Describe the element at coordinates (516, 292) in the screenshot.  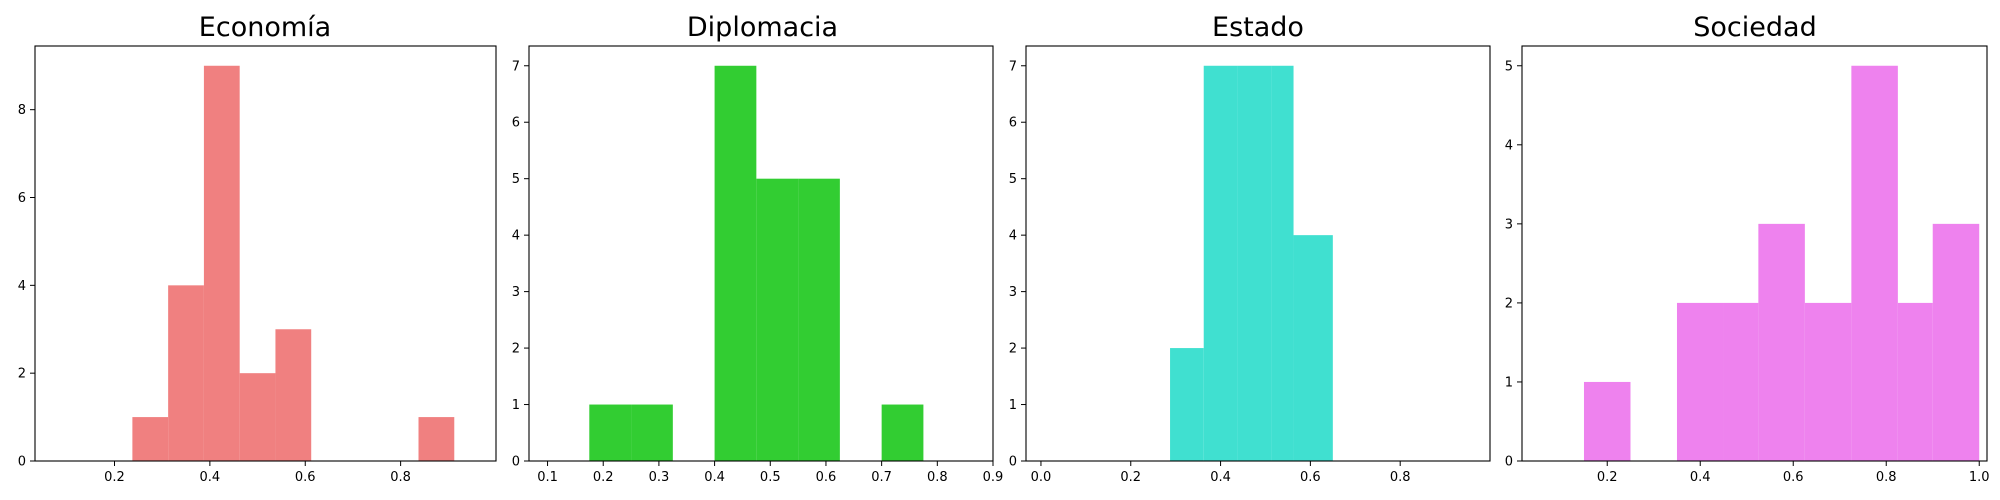
I see `diplomacia-ytick-label-3: 3` at that location.